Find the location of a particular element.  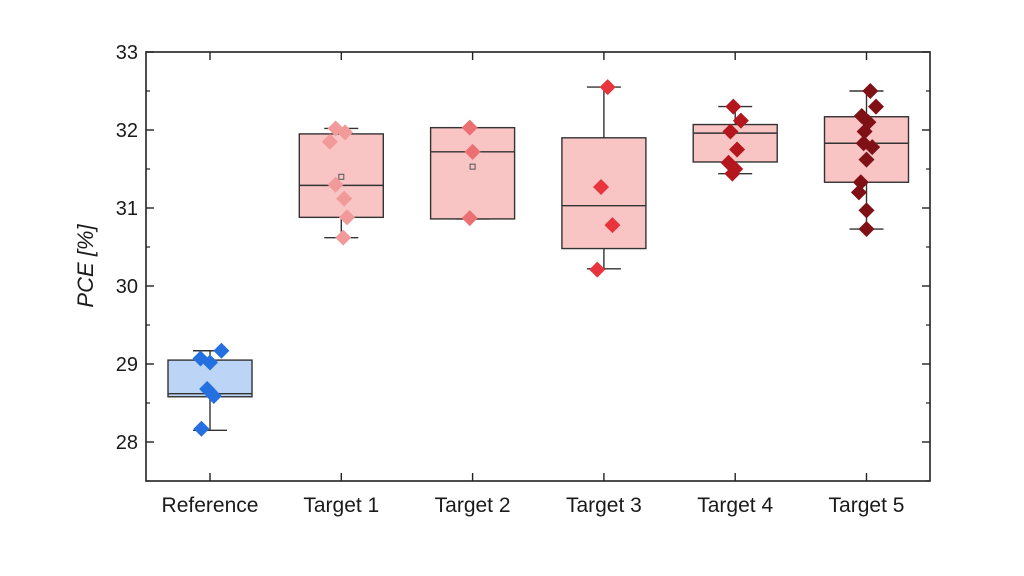

y-axis-label: PCE [%] is located at coordinates (85, 266).